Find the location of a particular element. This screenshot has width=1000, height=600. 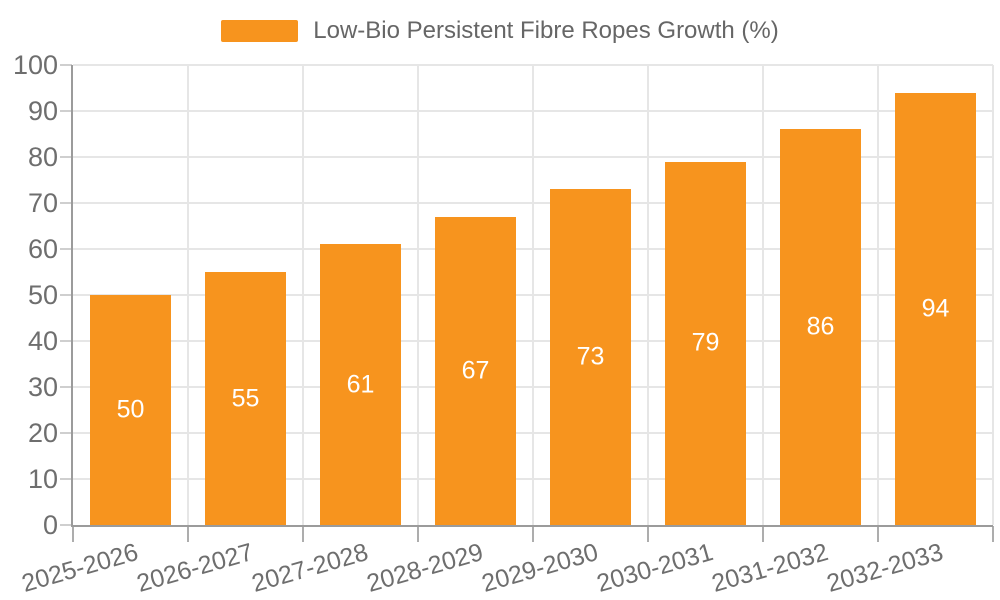

bar-value-label: 67 is located at coordinates (475, 370).